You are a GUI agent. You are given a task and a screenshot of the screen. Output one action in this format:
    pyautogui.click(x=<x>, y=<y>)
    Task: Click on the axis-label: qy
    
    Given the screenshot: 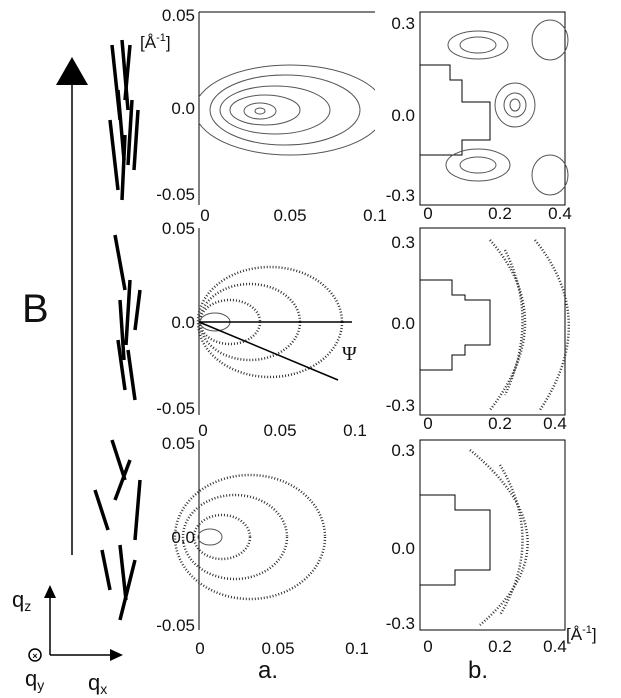 What is the action you would take?
    pyautogui.click(x=34, y=679)
    